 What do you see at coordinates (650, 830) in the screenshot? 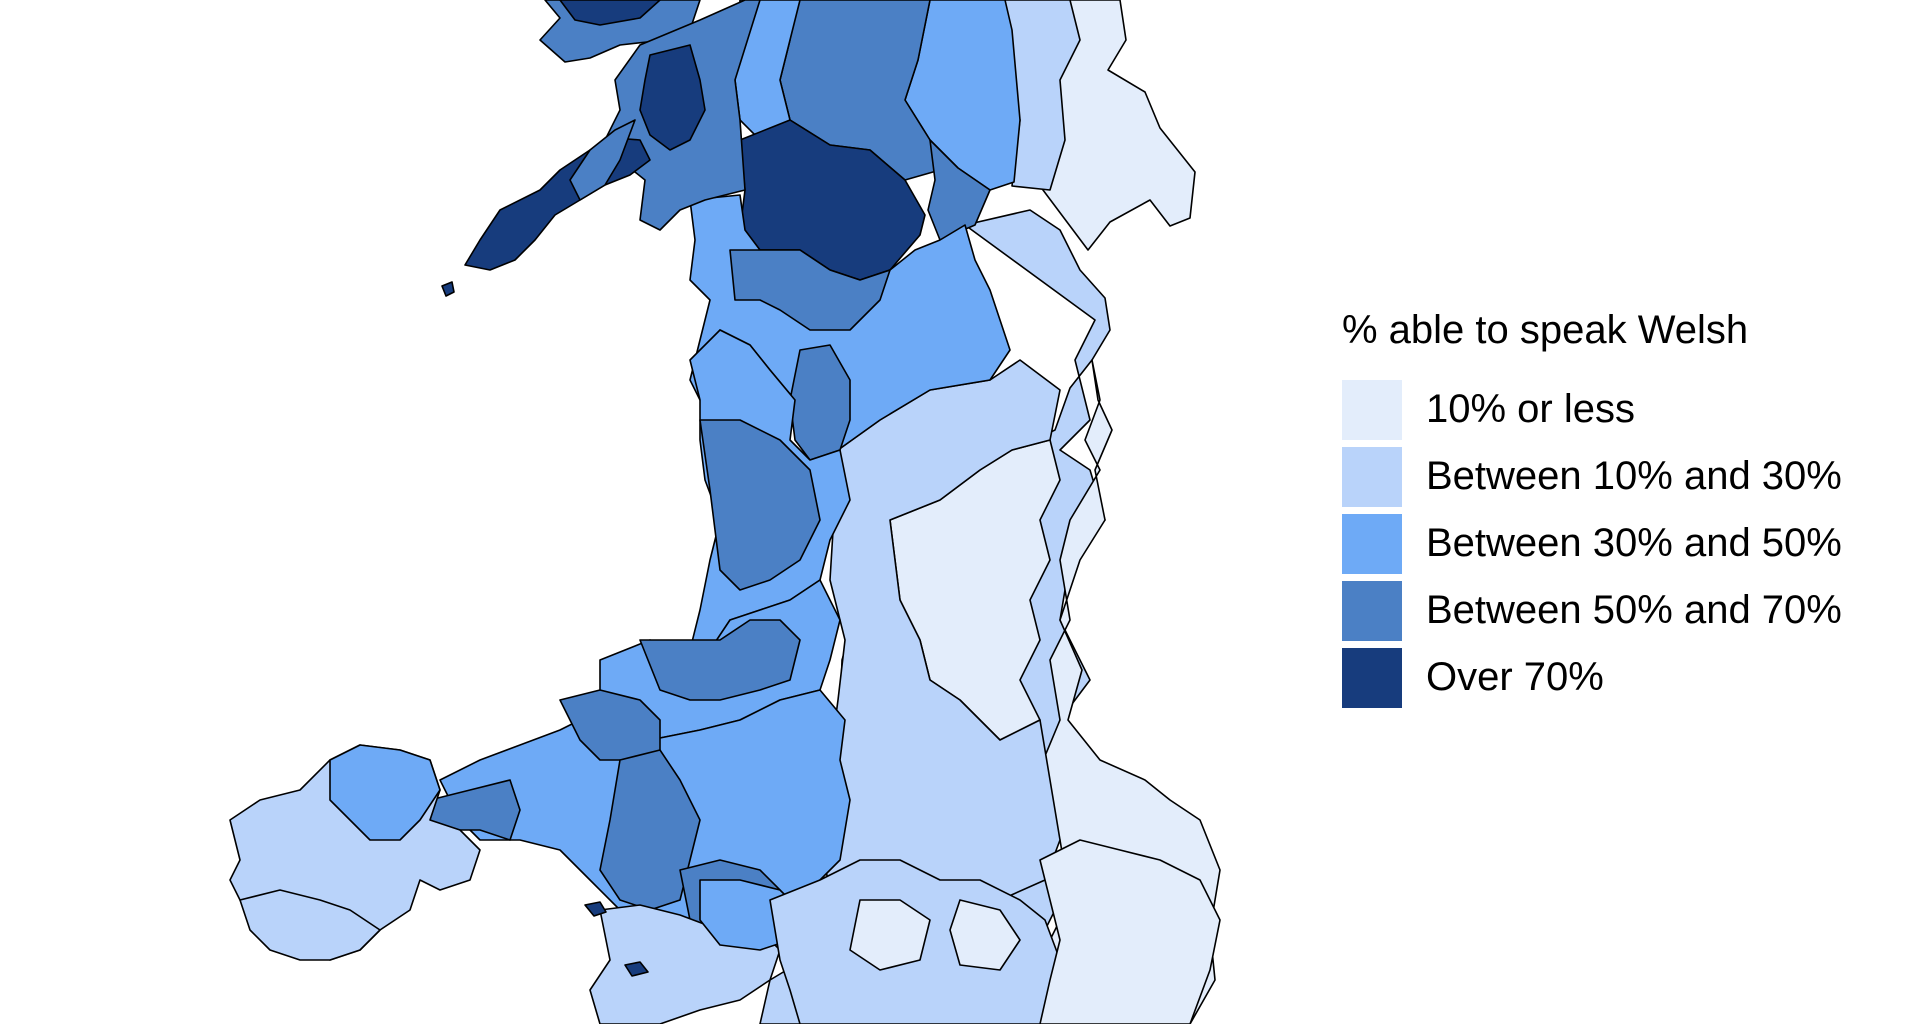
I see `region-tywi-dark` at bounding box center [650, 830].